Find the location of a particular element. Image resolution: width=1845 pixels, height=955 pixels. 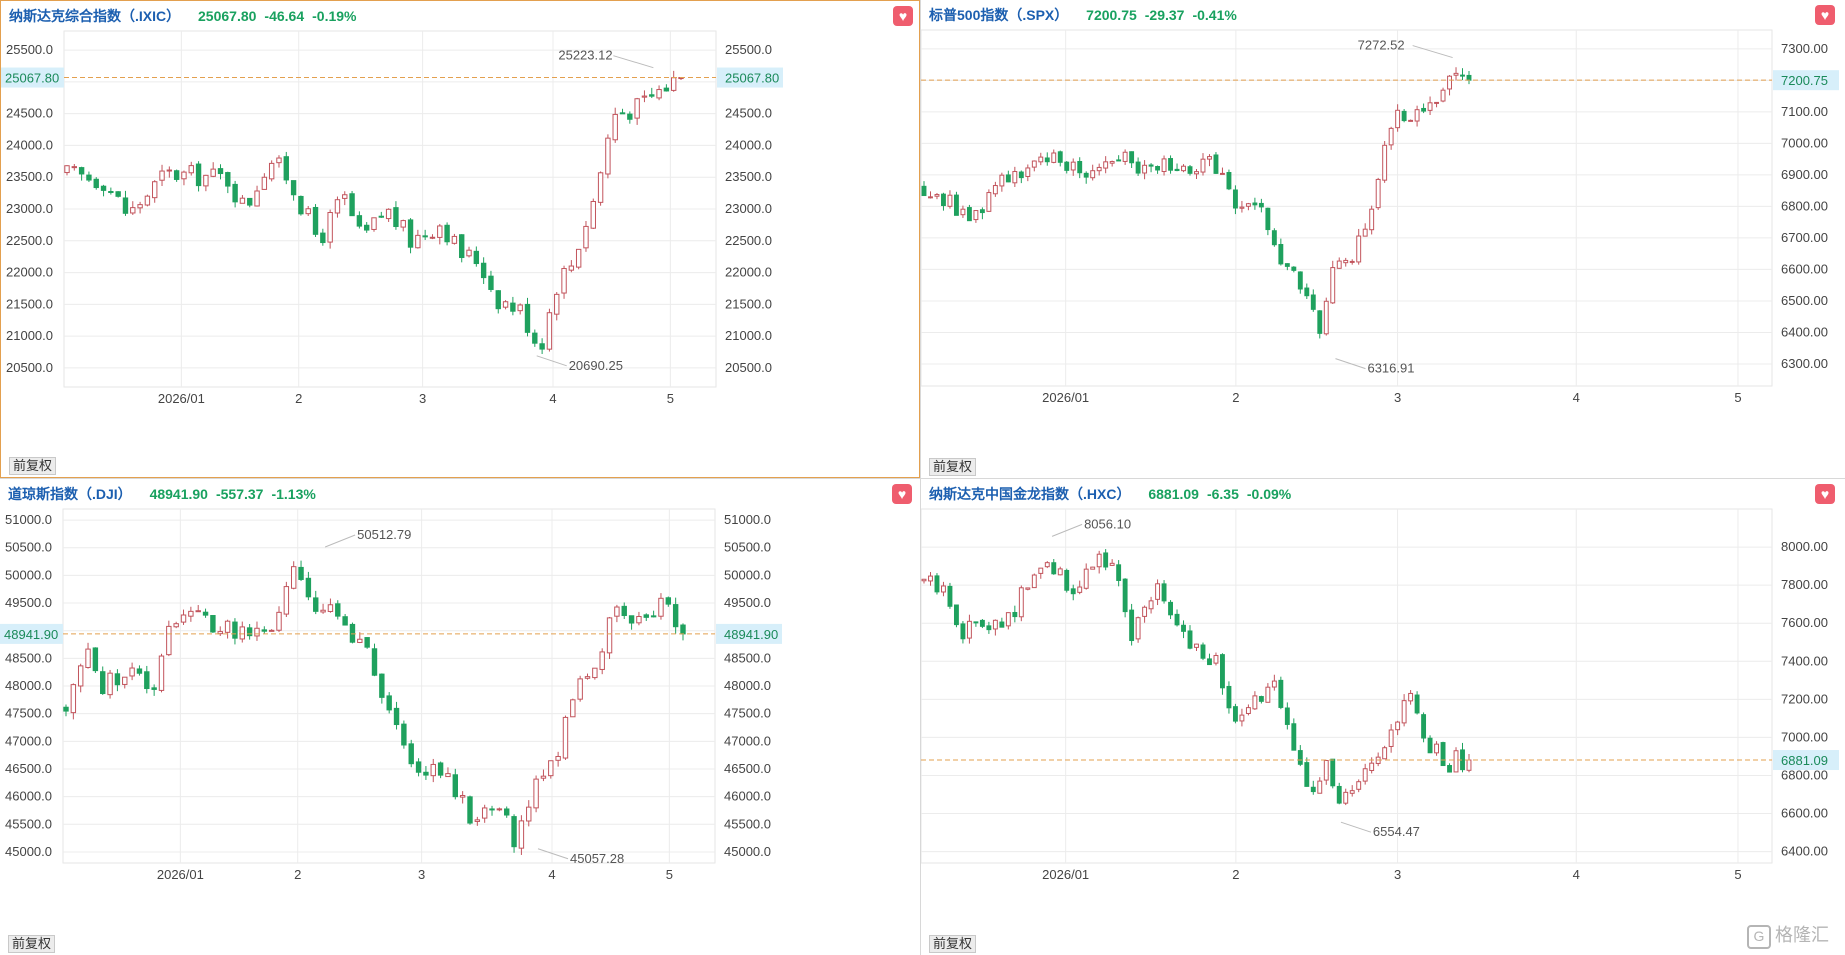

y-tick-label-right: 22000.0 is located at coordinates (748, 272).